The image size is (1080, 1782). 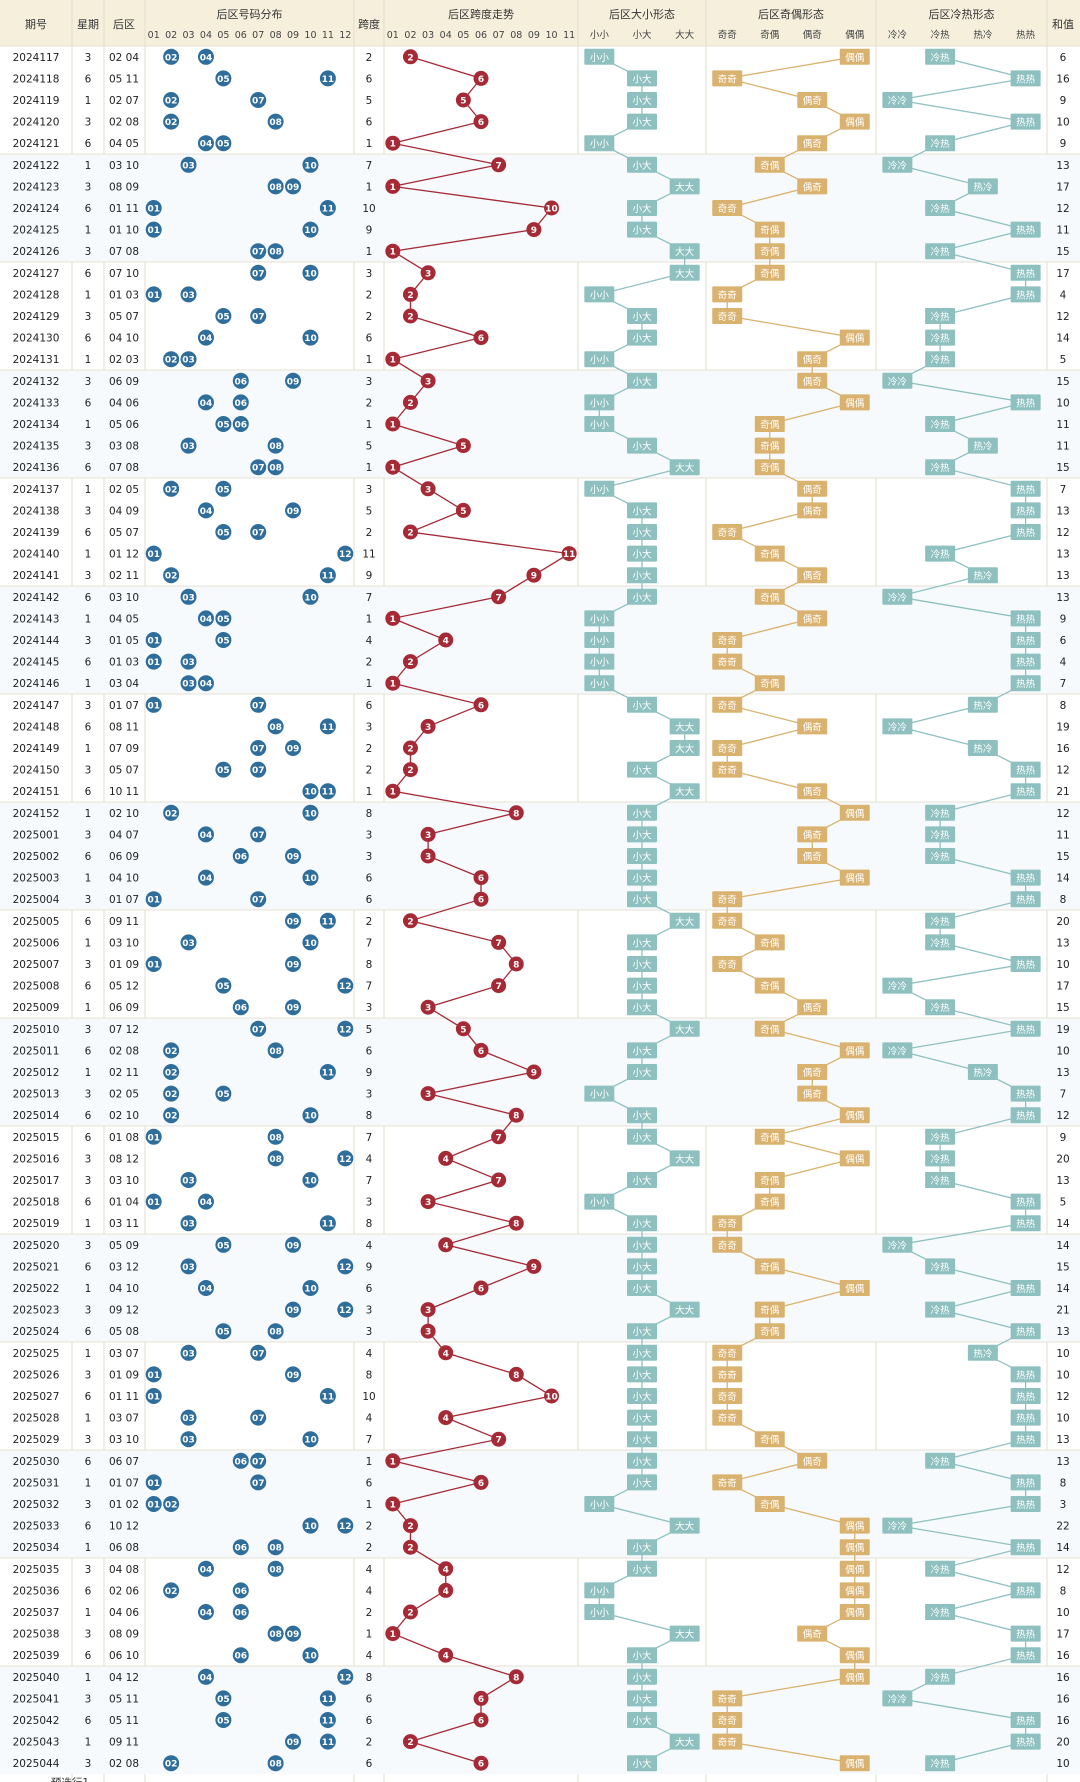 What do you see at coordinates (369, 425) in the screenshot?
I see `span-cell: 1` at bounding box center [369, 425].